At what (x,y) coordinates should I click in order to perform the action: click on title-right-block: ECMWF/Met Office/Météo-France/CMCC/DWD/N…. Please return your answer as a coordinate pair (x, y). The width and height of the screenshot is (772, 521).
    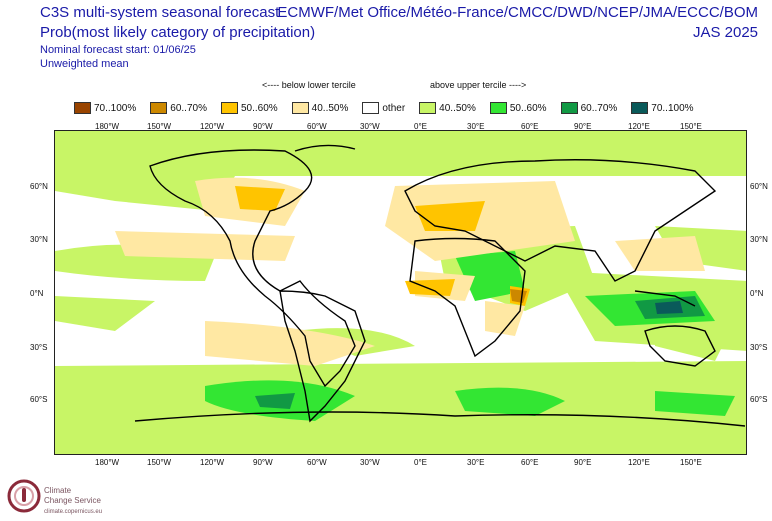
    Looking at the image, I should click on (517, 23).